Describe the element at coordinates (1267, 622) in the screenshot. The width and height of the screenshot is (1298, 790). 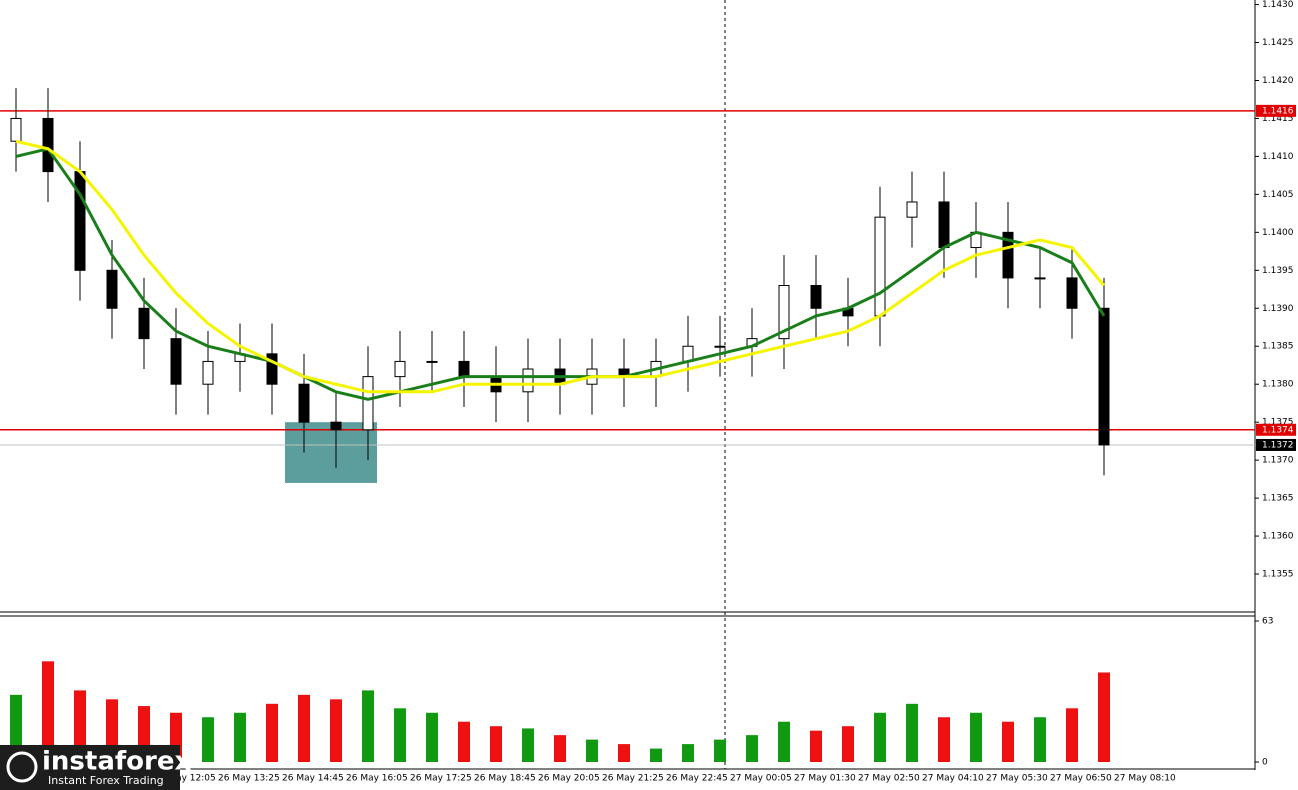
I see `y-tick-label: 63` at that location.